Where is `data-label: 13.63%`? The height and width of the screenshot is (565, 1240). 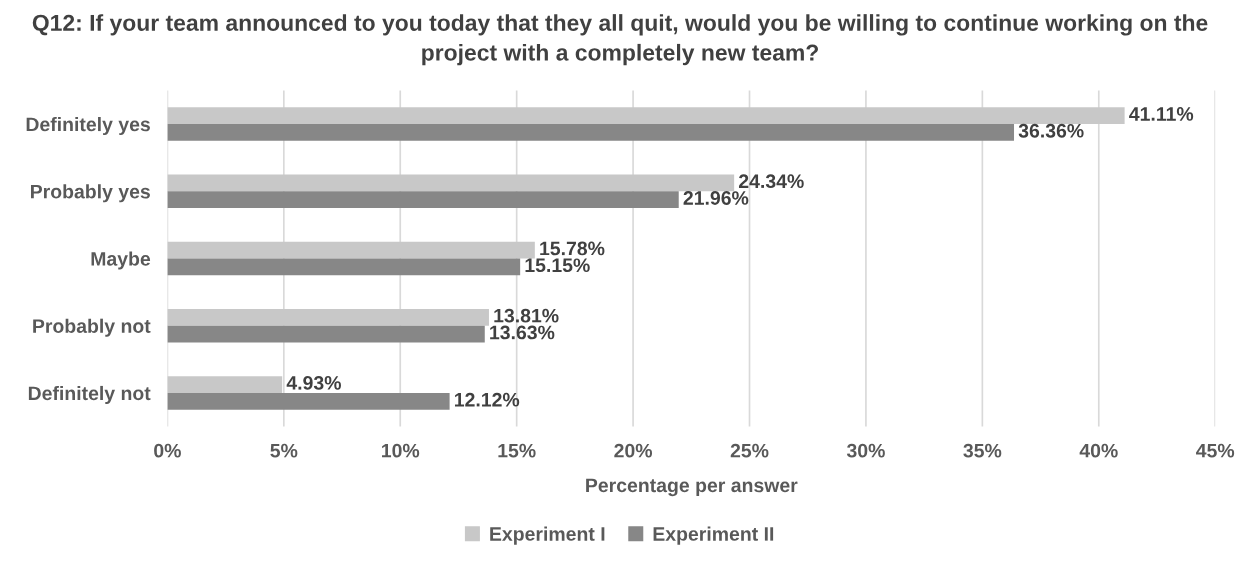 data-label: 13.63% is located at coordinates (522, 332).